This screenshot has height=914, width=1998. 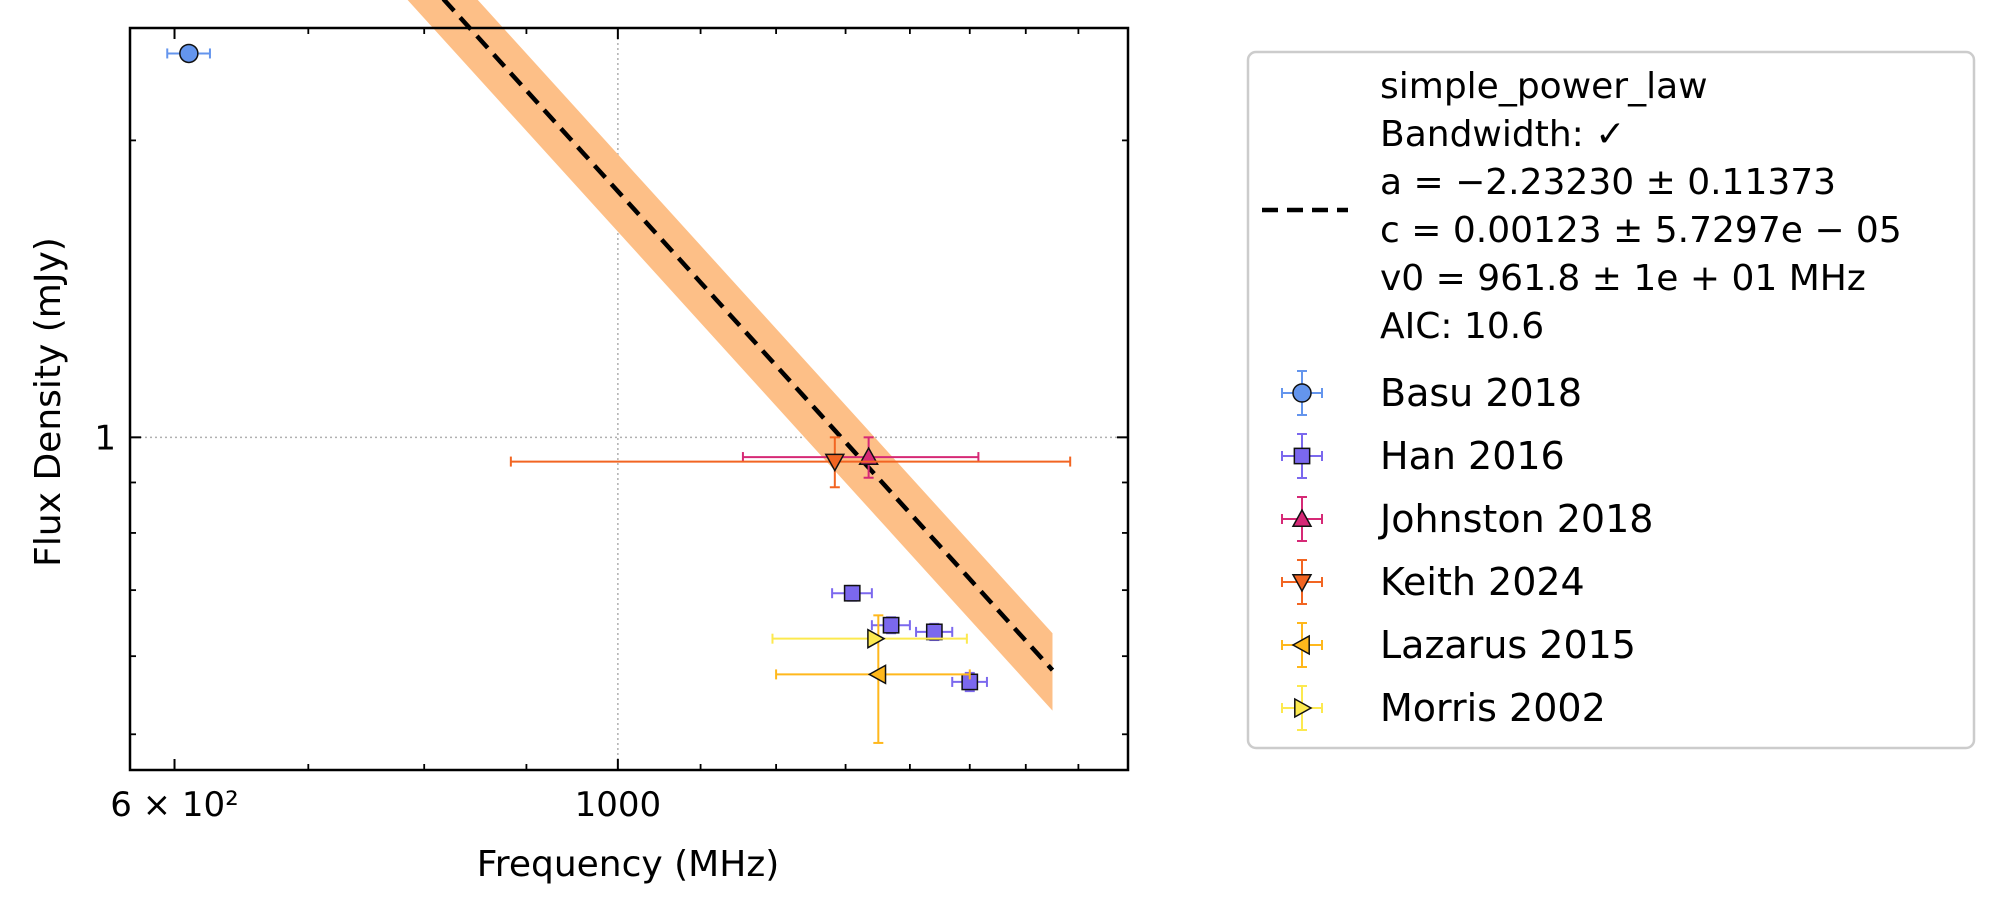 What do you see at coordinates (1482, 582) in the screenshot?
I see `legend-label: Keith 2024` at bounding box center [1482, 582].